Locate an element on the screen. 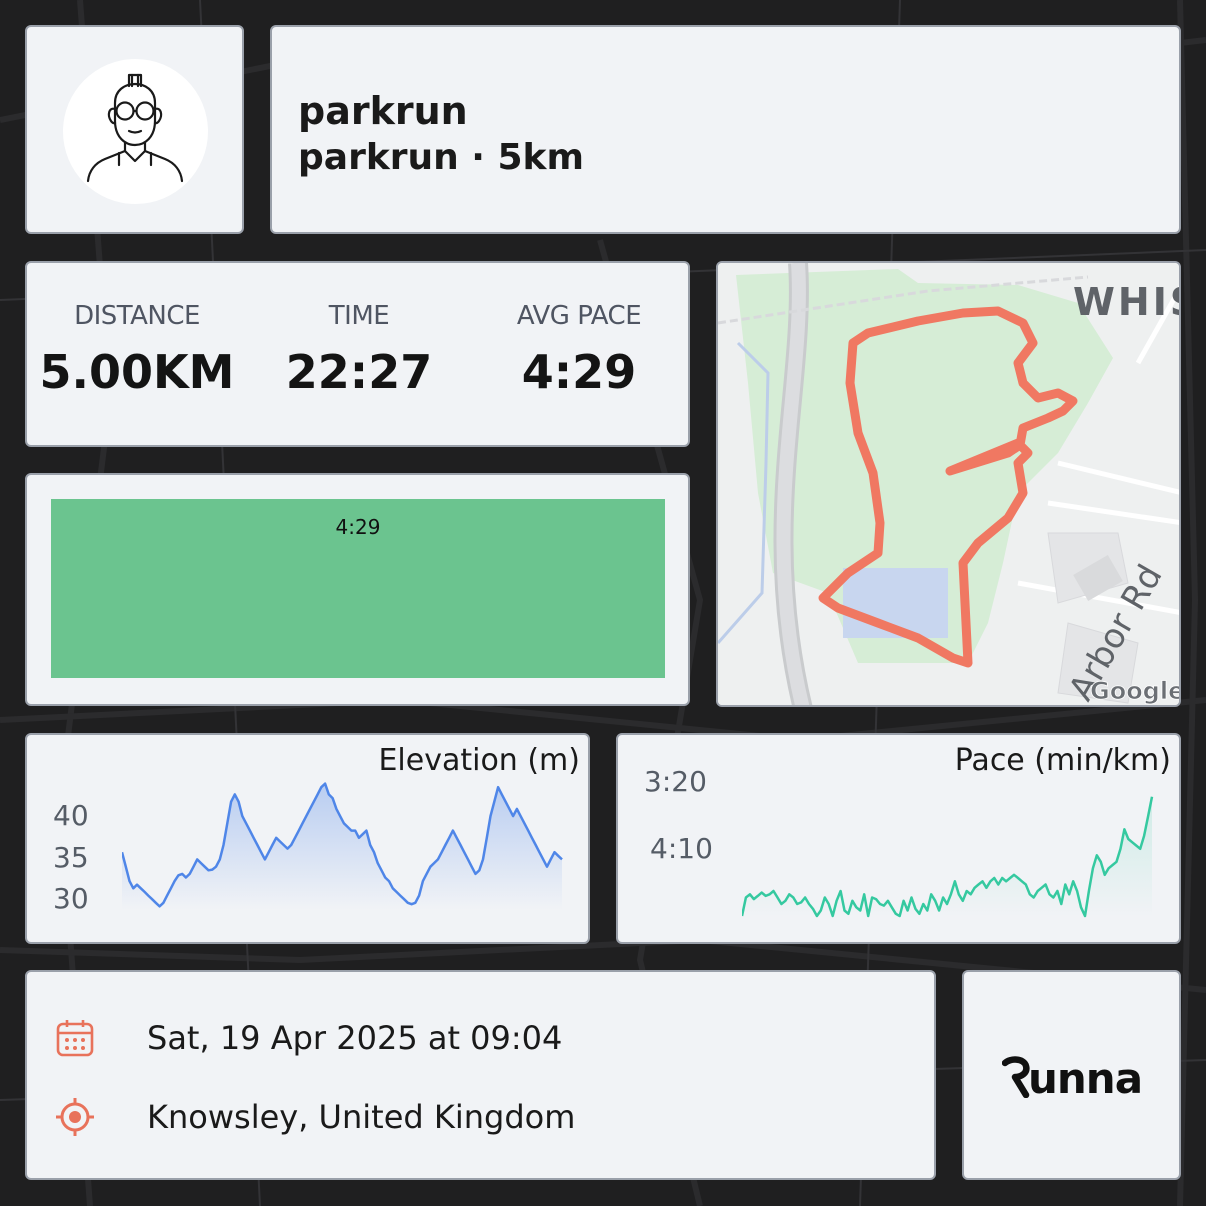 The width and height of the screenshot is (1206, 1206). elevation-chart: Elevation (m) 40 35 30 is located at coordinates (307, 838).